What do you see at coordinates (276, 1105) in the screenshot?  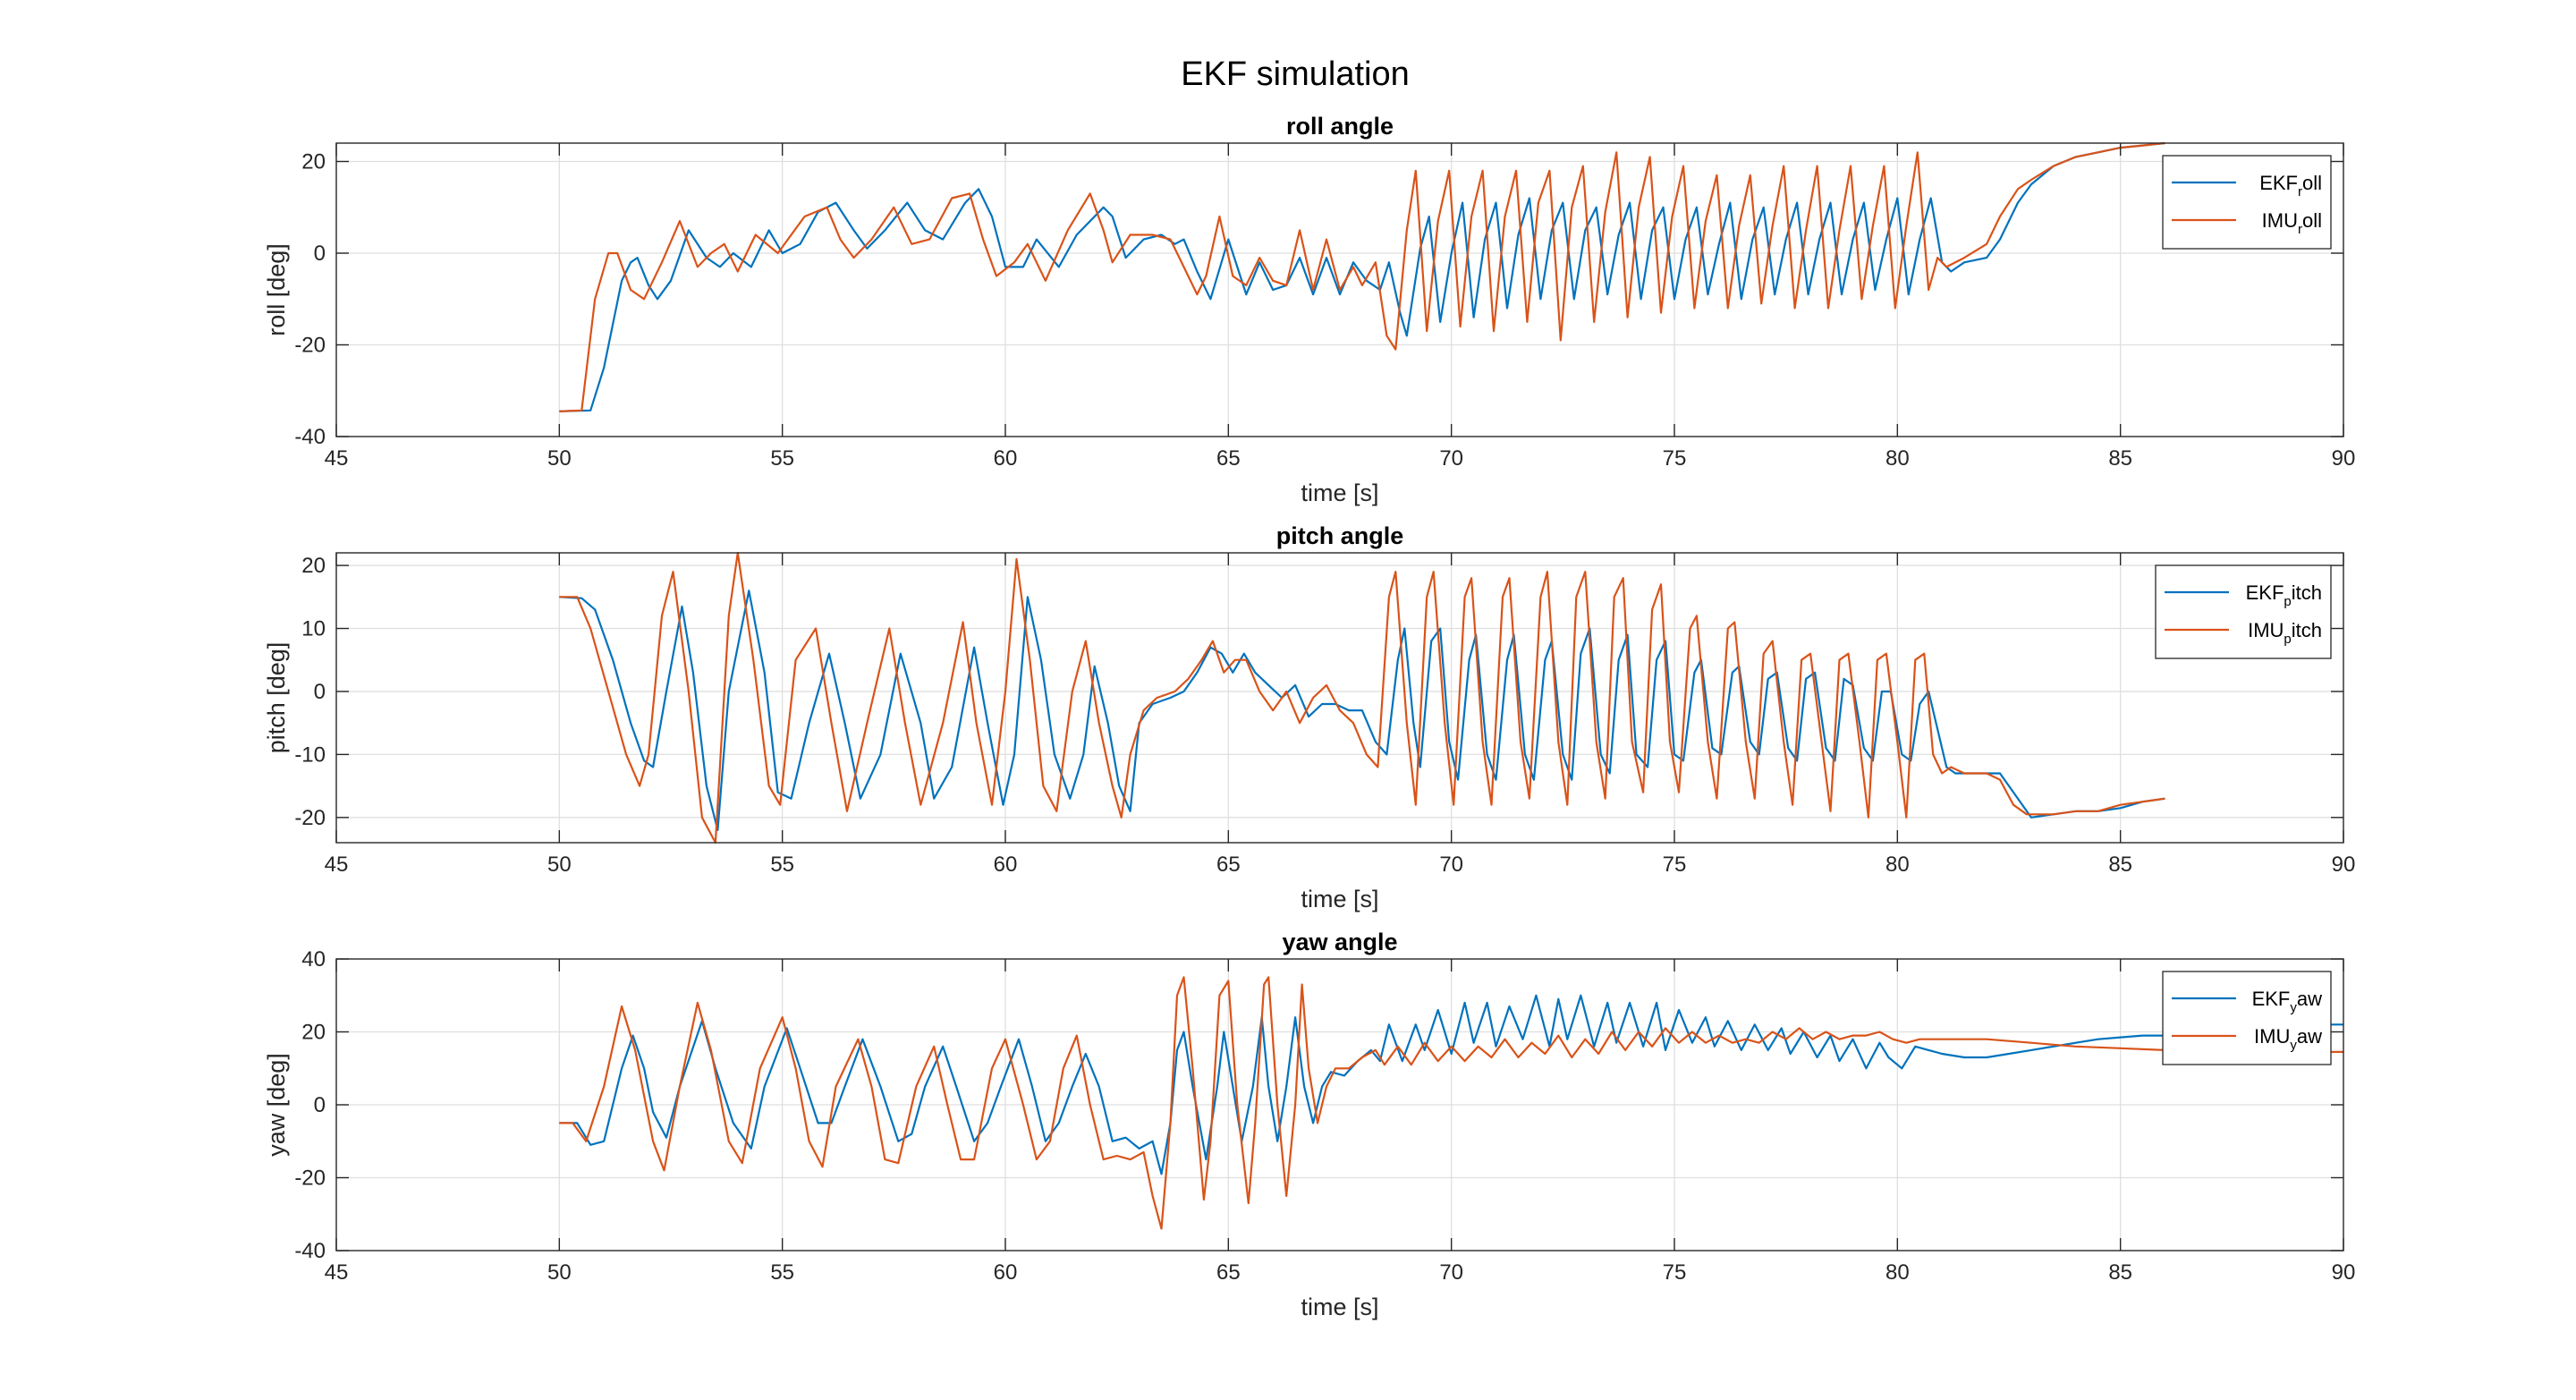 I see `y-axis-label: yaw [deg]` at bounding box center [276, 1105].